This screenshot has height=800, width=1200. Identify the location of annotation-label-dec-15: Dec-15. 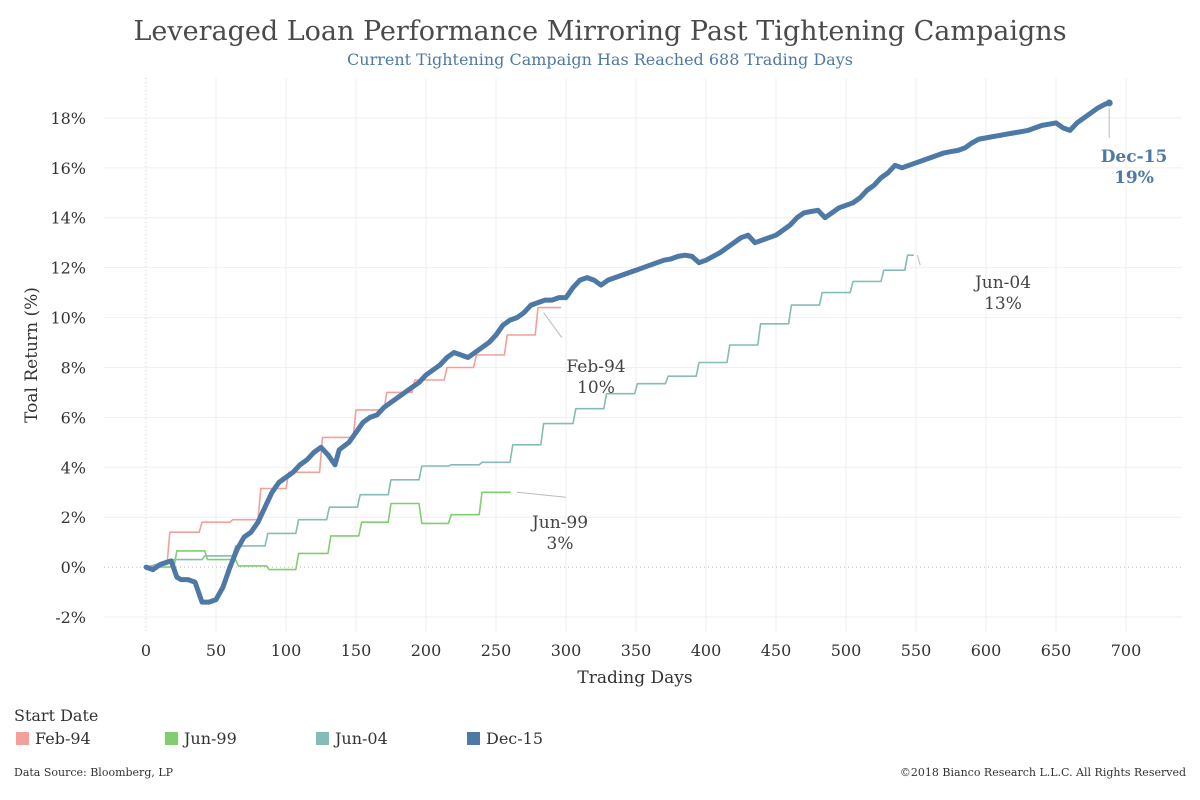
(1134, 157).